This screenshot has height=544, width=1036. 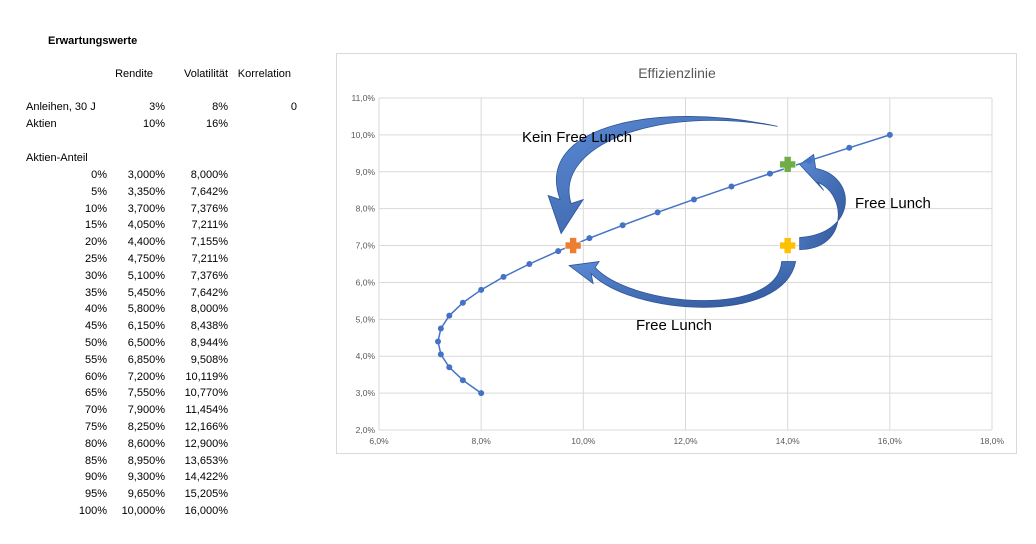 What do you see at coordinates (146, 494) in the screenshot?
I see `rendite-cell: 9,650%` at bounding box center [146, 494].